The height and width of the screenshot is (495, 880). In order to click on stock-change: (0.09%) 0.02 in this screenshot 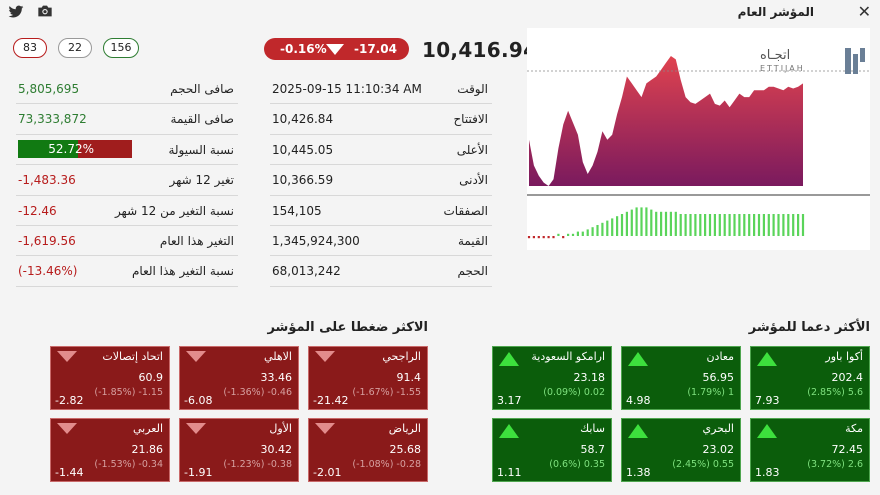, I will do `click(574, 392)`.